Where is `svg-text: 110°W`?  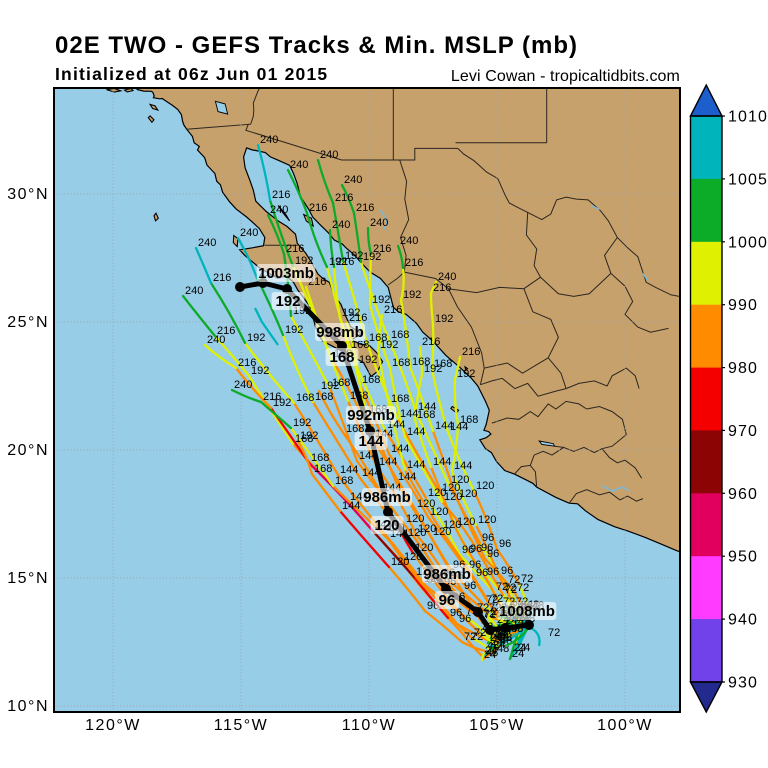 svg-text: 110°W is located at coordinates (369, 725).